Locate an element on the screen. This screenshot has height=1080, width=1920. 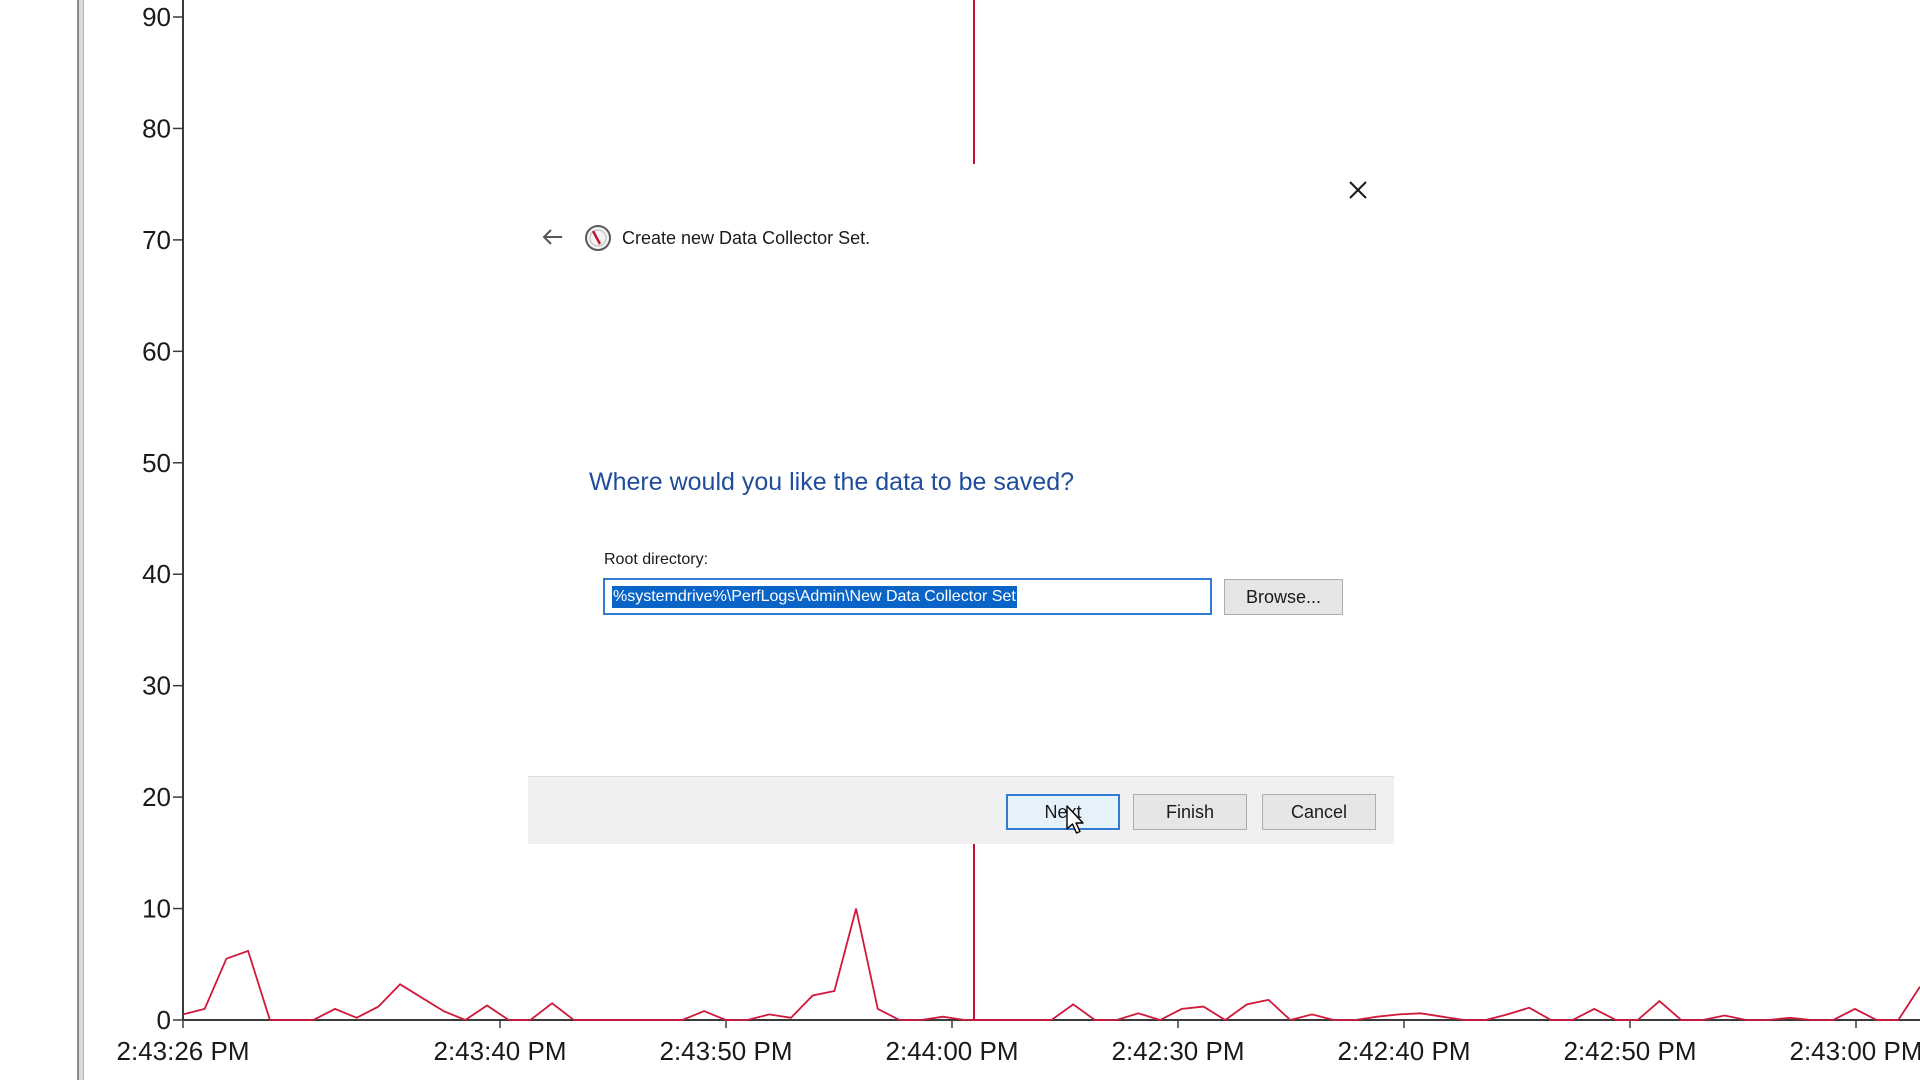
close-button is located at coordinates (1358, 190).